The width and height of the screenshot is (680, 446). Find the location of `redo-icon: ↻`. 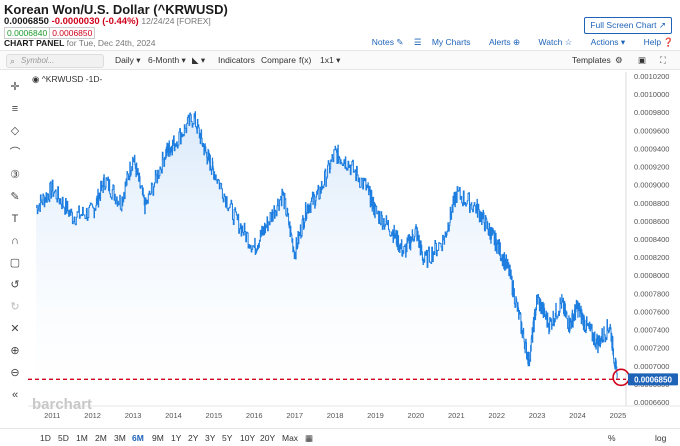

redo-icon: ↻ is located at coordinates (15, 307).